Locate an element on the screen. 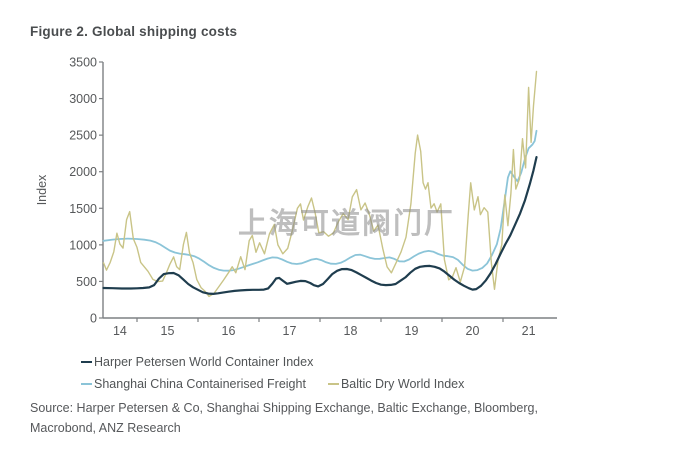 The height and width of the screenshot is (456, 688). y-tick-label: 3500 is located at coordinates (83, 63).